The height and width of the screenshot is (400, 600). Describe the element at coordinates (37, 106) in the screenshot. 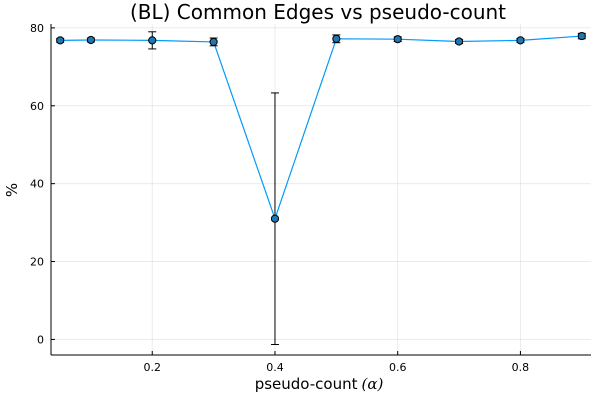

I see `y-tick-label: 60` at that location.